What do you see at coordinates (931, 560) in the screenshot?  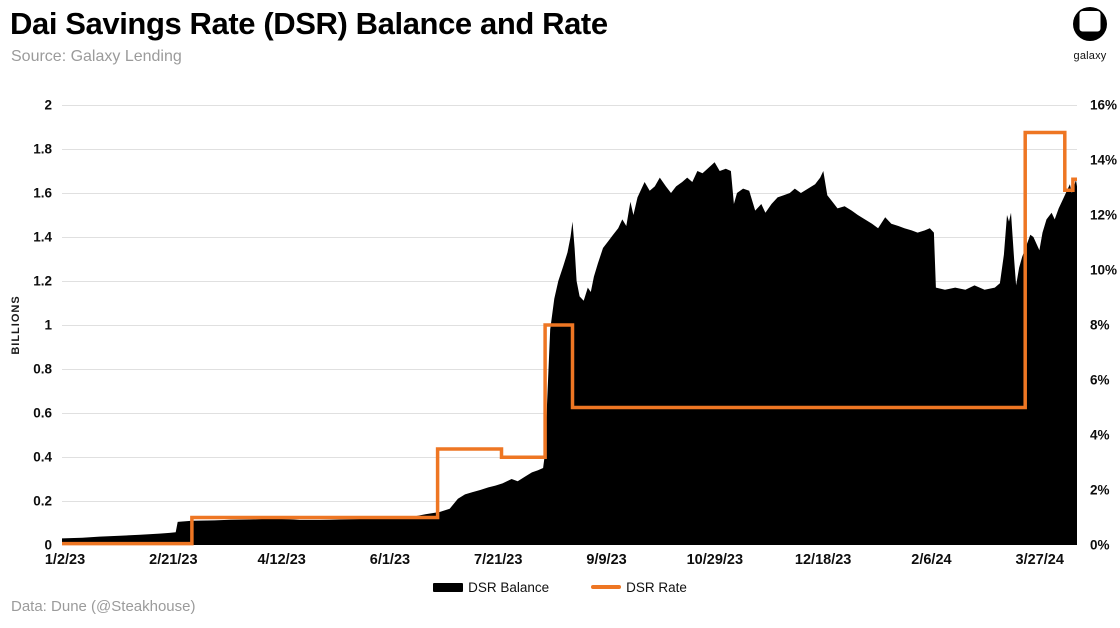 I see `x-axis-tick: 2/6/24` at bounding box center [931, 560].